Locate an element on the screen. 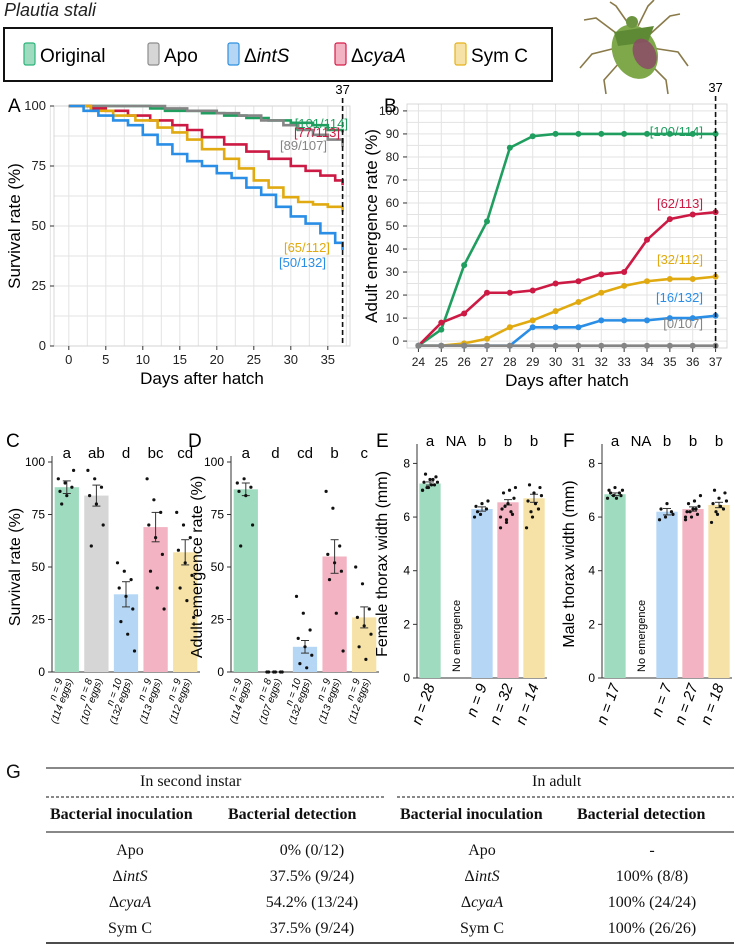 The height and width of the screenshot is (946, 735). y-axis-label: Adult emergence rate (%) is located at coordinates (371, 226).